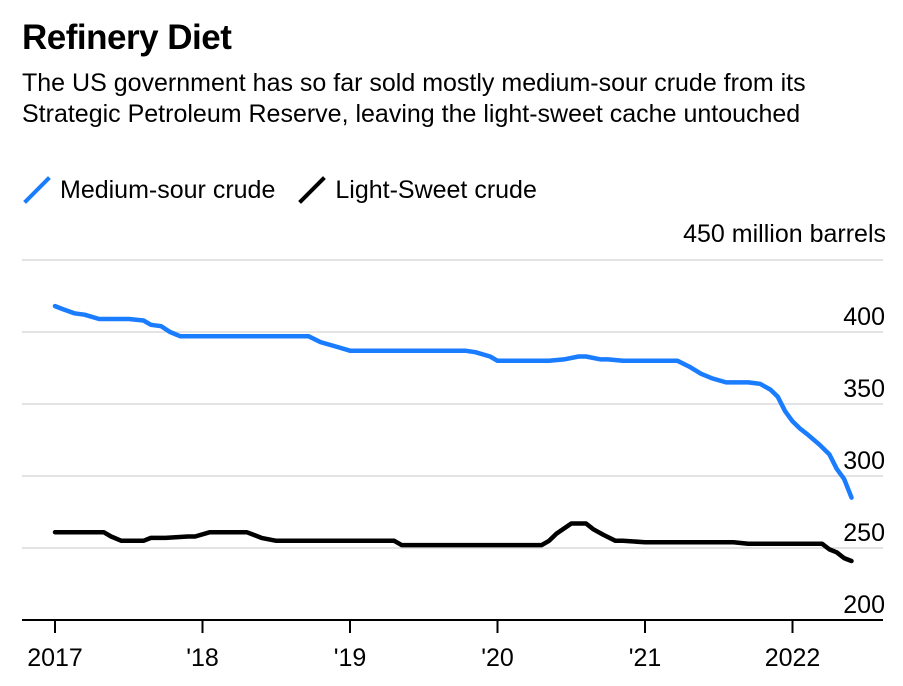 This screenshot has height=686, width=903. I want to click on x-tick-label-2018: '18, so click(202, 658).